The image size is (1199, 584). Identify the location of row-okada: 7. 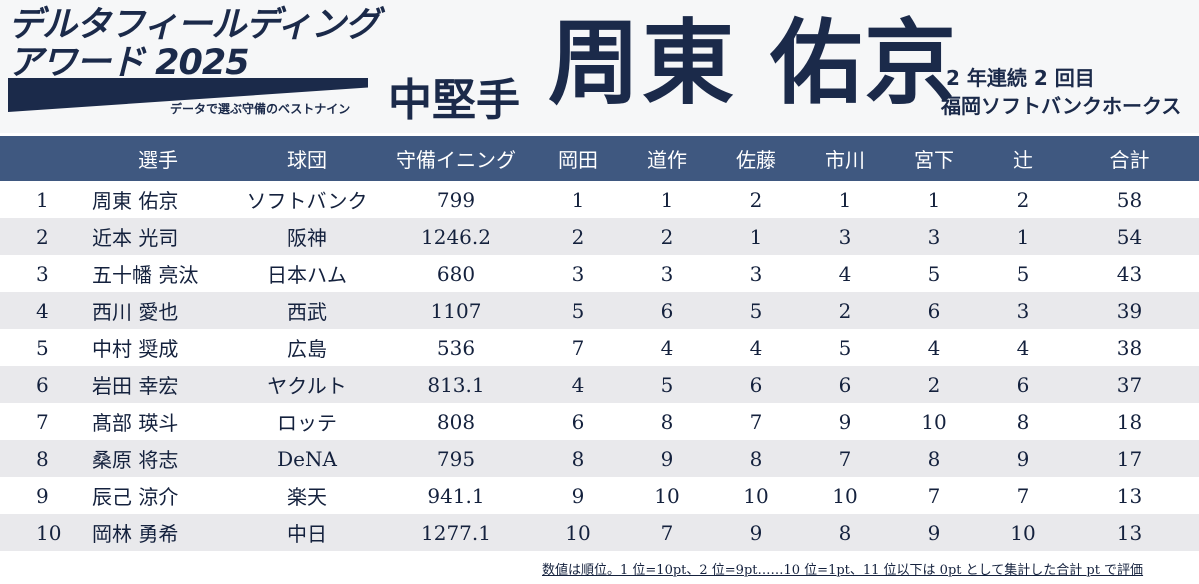
(578, 347).